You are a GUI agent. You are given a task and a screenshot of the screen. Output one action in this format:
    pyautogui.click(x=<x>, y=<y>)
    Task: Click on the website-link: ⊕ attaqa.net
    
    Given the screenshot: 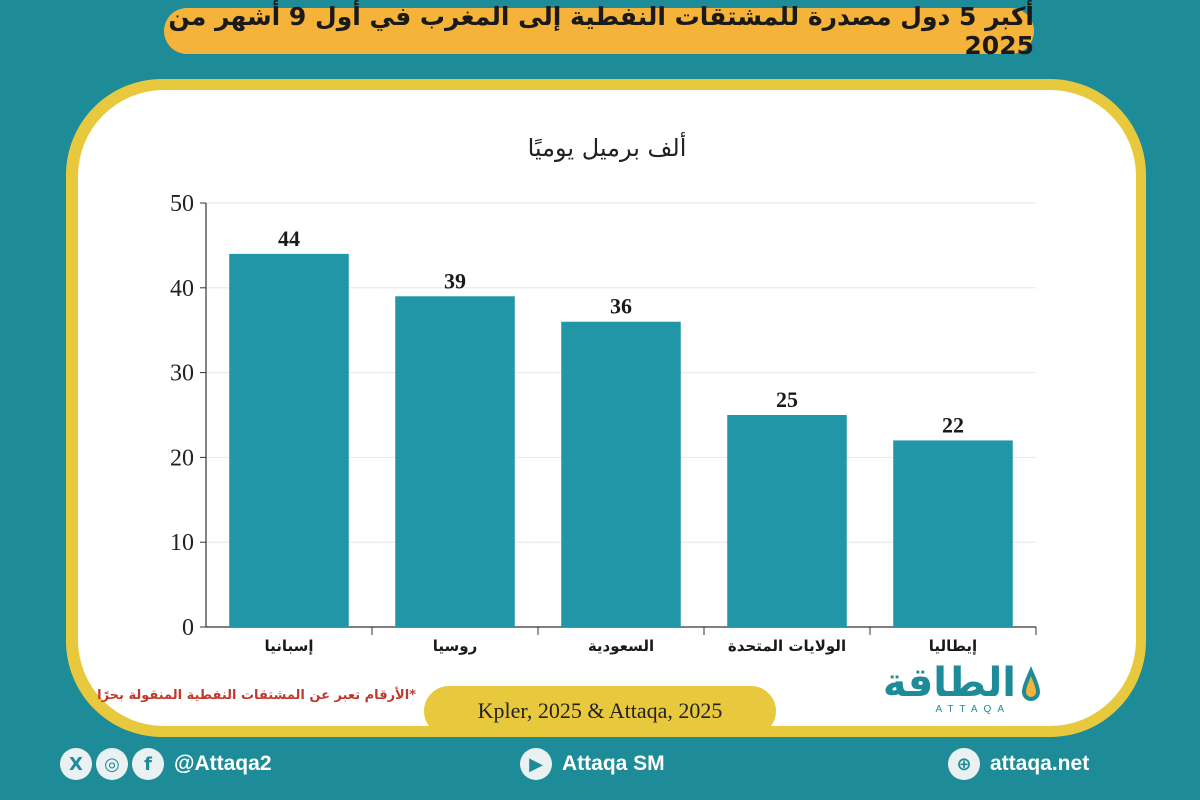 What is the action you would take?
    pyautogui.click(x=1018, y=764)
    